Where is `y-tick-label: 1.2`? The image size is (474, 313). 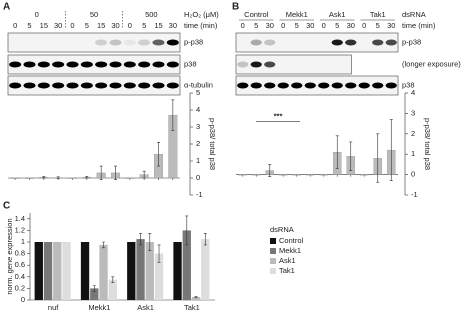
y-tick-label: 1.2 is located at coordinates (20, 229).